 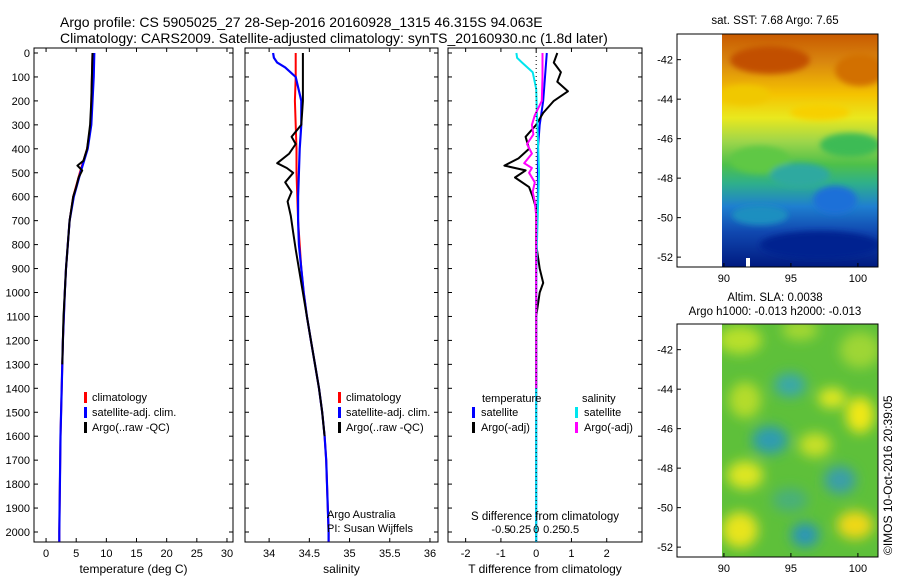 I want to click on y-tick-label: 700, so click(x=21, y=222).